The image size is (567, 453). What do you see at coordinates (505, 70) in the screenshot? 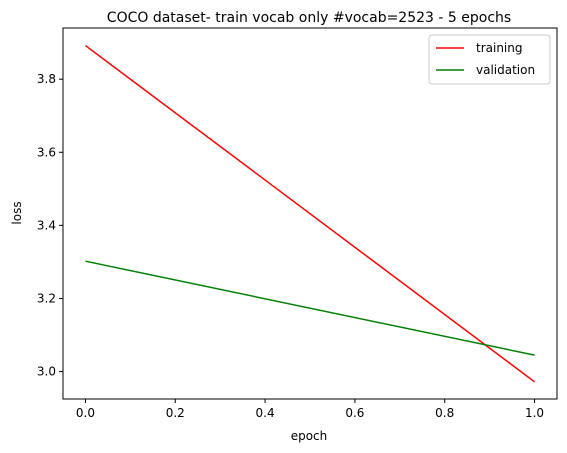
I see `legend-label-validation: validation` at bounding box center [505, 70].